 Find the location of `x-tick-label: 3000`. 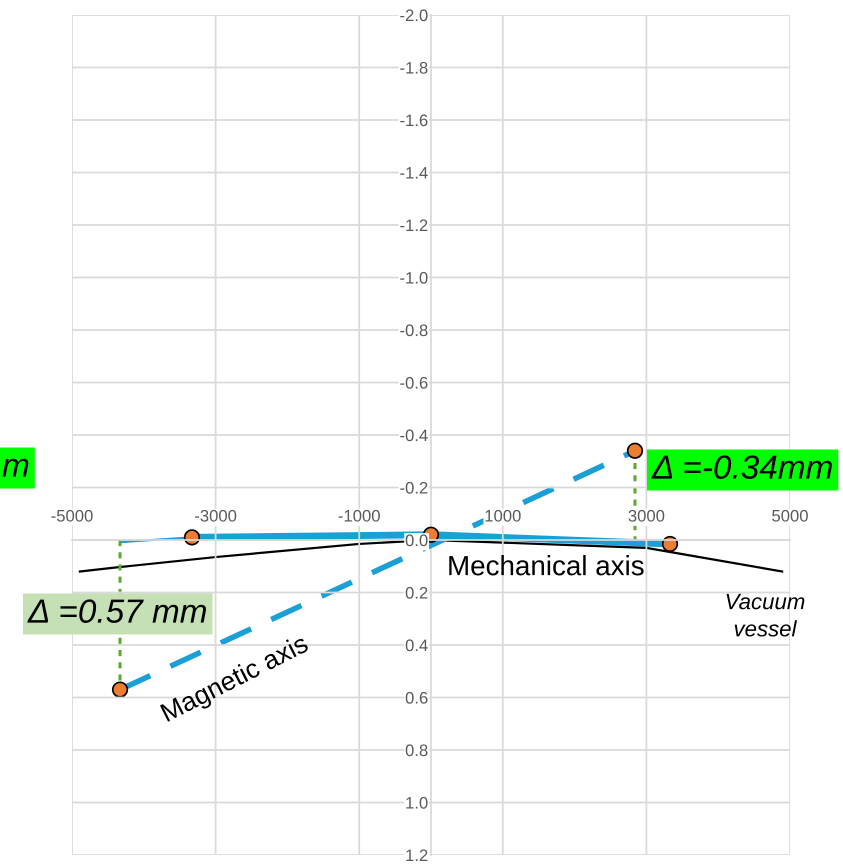

x-tick-label: 3000 is located at coordinates (646, 516).